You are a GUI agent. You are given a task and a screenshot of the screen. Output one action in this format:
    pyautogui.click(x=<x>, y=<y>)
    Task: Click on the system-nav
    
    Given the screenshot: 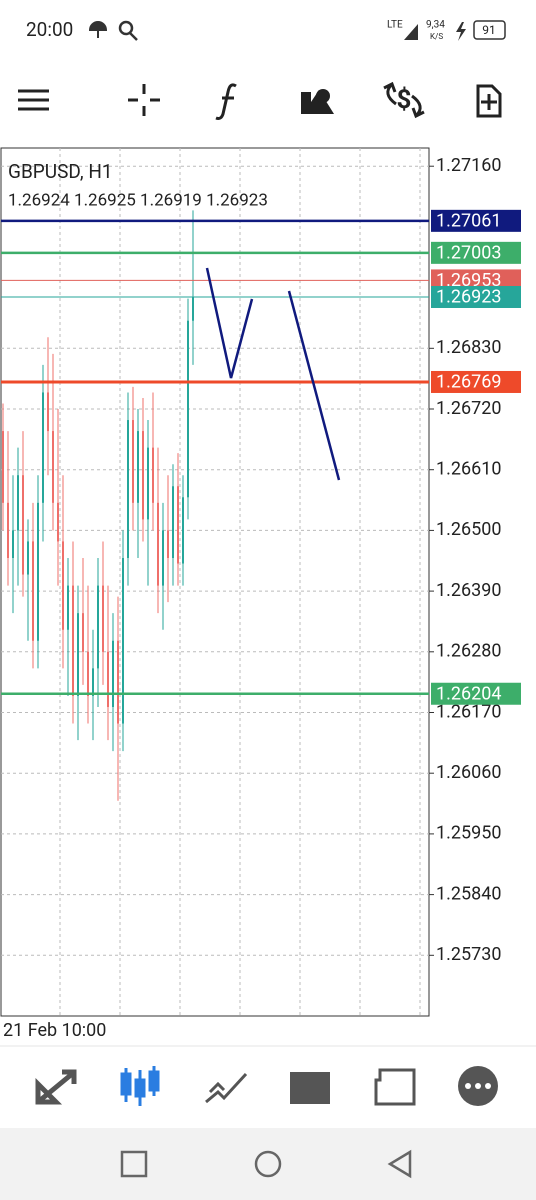 What is the action you would take?
    pyautogui.click(x=268, y=1164)
    